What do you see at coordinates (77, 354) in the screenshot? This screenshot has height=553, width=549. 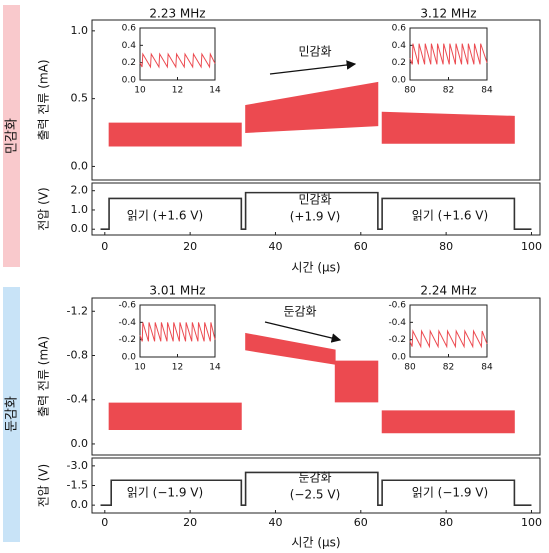 I see `y-tick-label: -0.8` at bounding box center [77, 354].